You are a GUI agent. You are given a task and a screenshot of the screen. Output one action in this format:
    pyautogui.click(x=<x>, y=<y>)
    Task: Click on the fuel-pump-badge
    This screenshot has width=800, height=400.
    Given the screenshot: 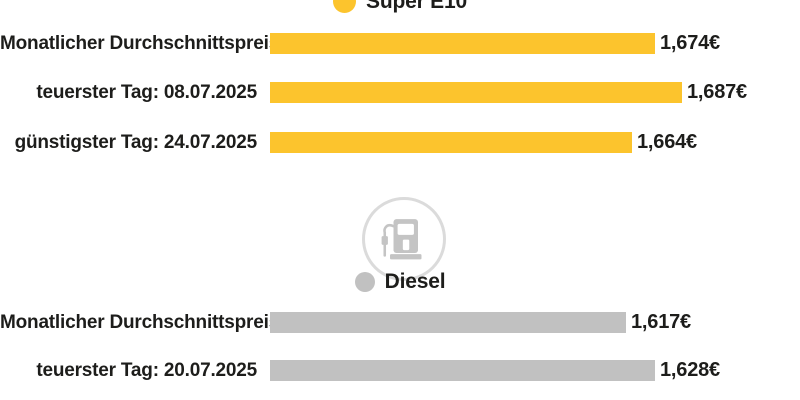 What is the action you would take?
    pyautogui.click(x=404, y=239)
    